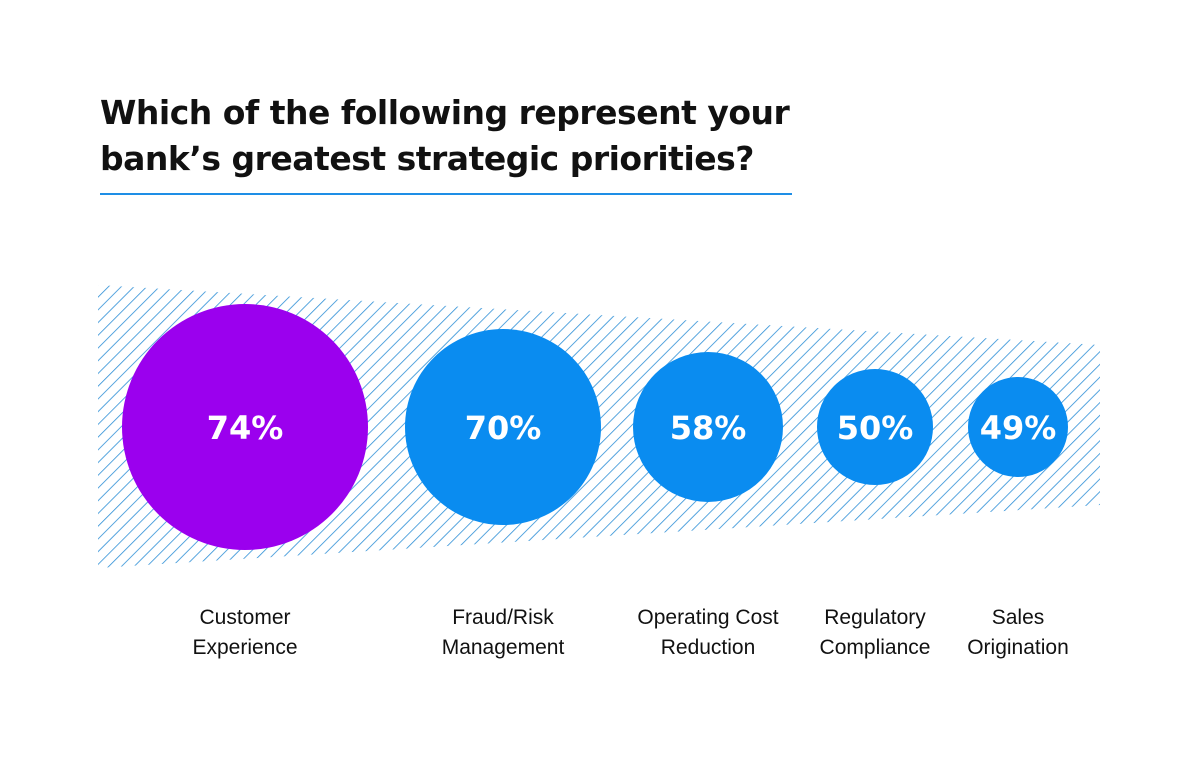  I want to click on value-label-fraud-risk-management: 70%, so click(503, 428).